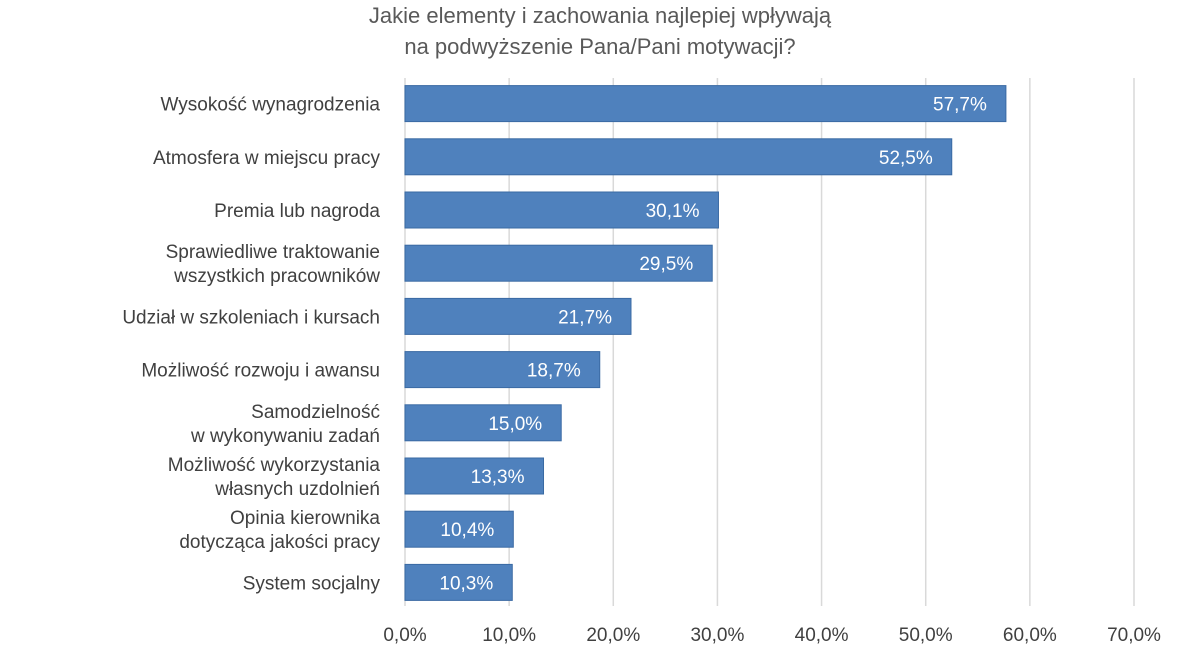 The image size is (1200, 646). Describe the element at coordinates (554, 371) in the screenshot. I see `data-label: 18,7%` at that location.